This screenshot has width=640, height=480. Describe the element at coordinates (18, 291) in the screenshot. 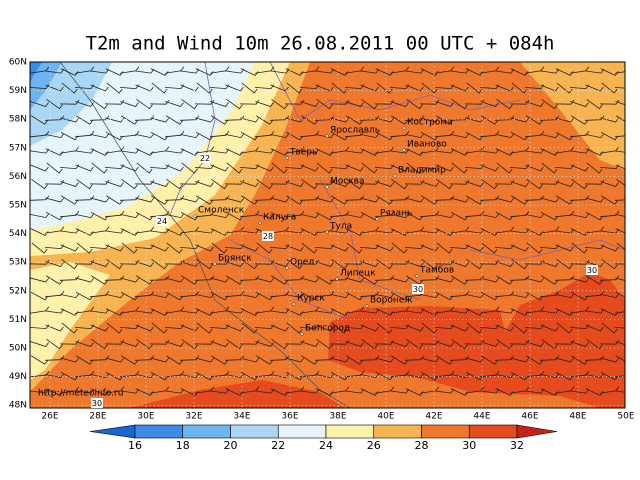

I see `lat-label: 52N` at that location.